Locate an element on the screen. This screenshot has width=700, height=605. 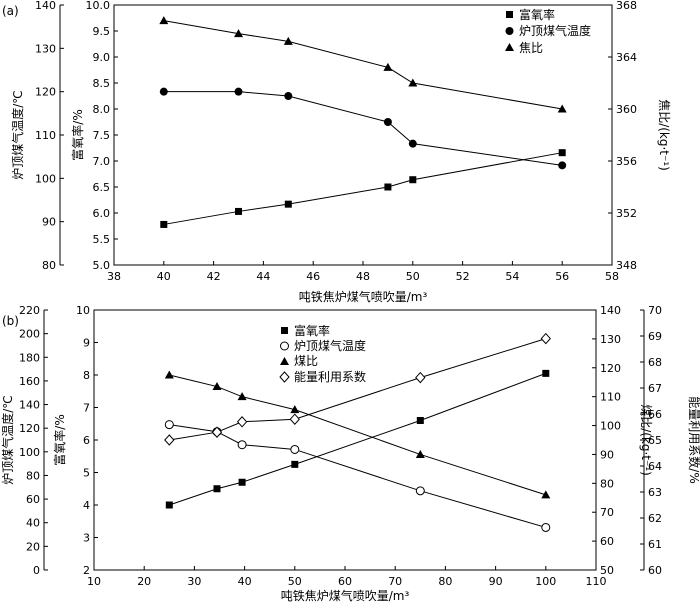
y-tick-label-b-left_inner-0: 2 is located at coordinates (86, 570).